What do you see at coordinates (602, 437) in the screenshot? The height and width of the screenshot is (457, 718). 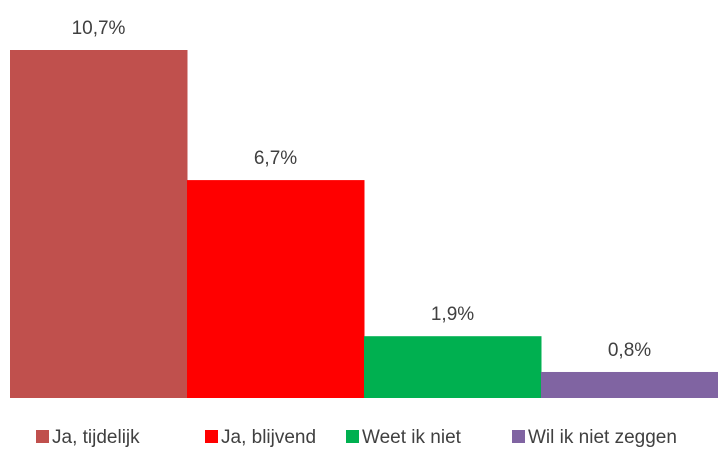 I see `legend-label-wil-ik-niet-zeggen: Wil ik niet zeggen` at bounding box center [602, 437].